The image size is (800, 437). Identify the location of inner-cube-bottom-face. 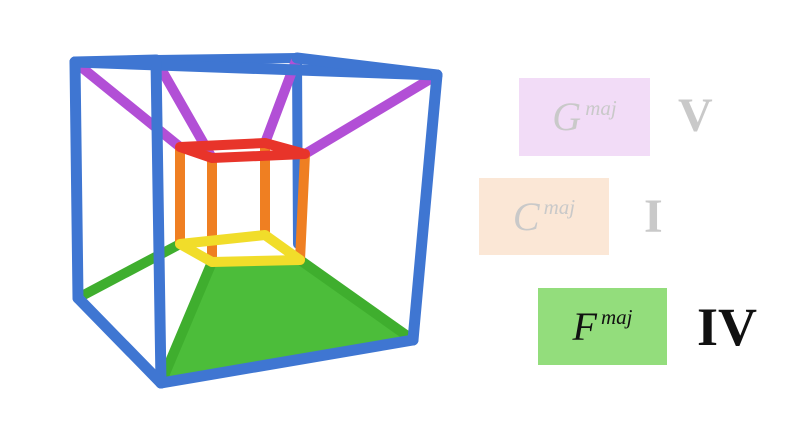
(240, 248).